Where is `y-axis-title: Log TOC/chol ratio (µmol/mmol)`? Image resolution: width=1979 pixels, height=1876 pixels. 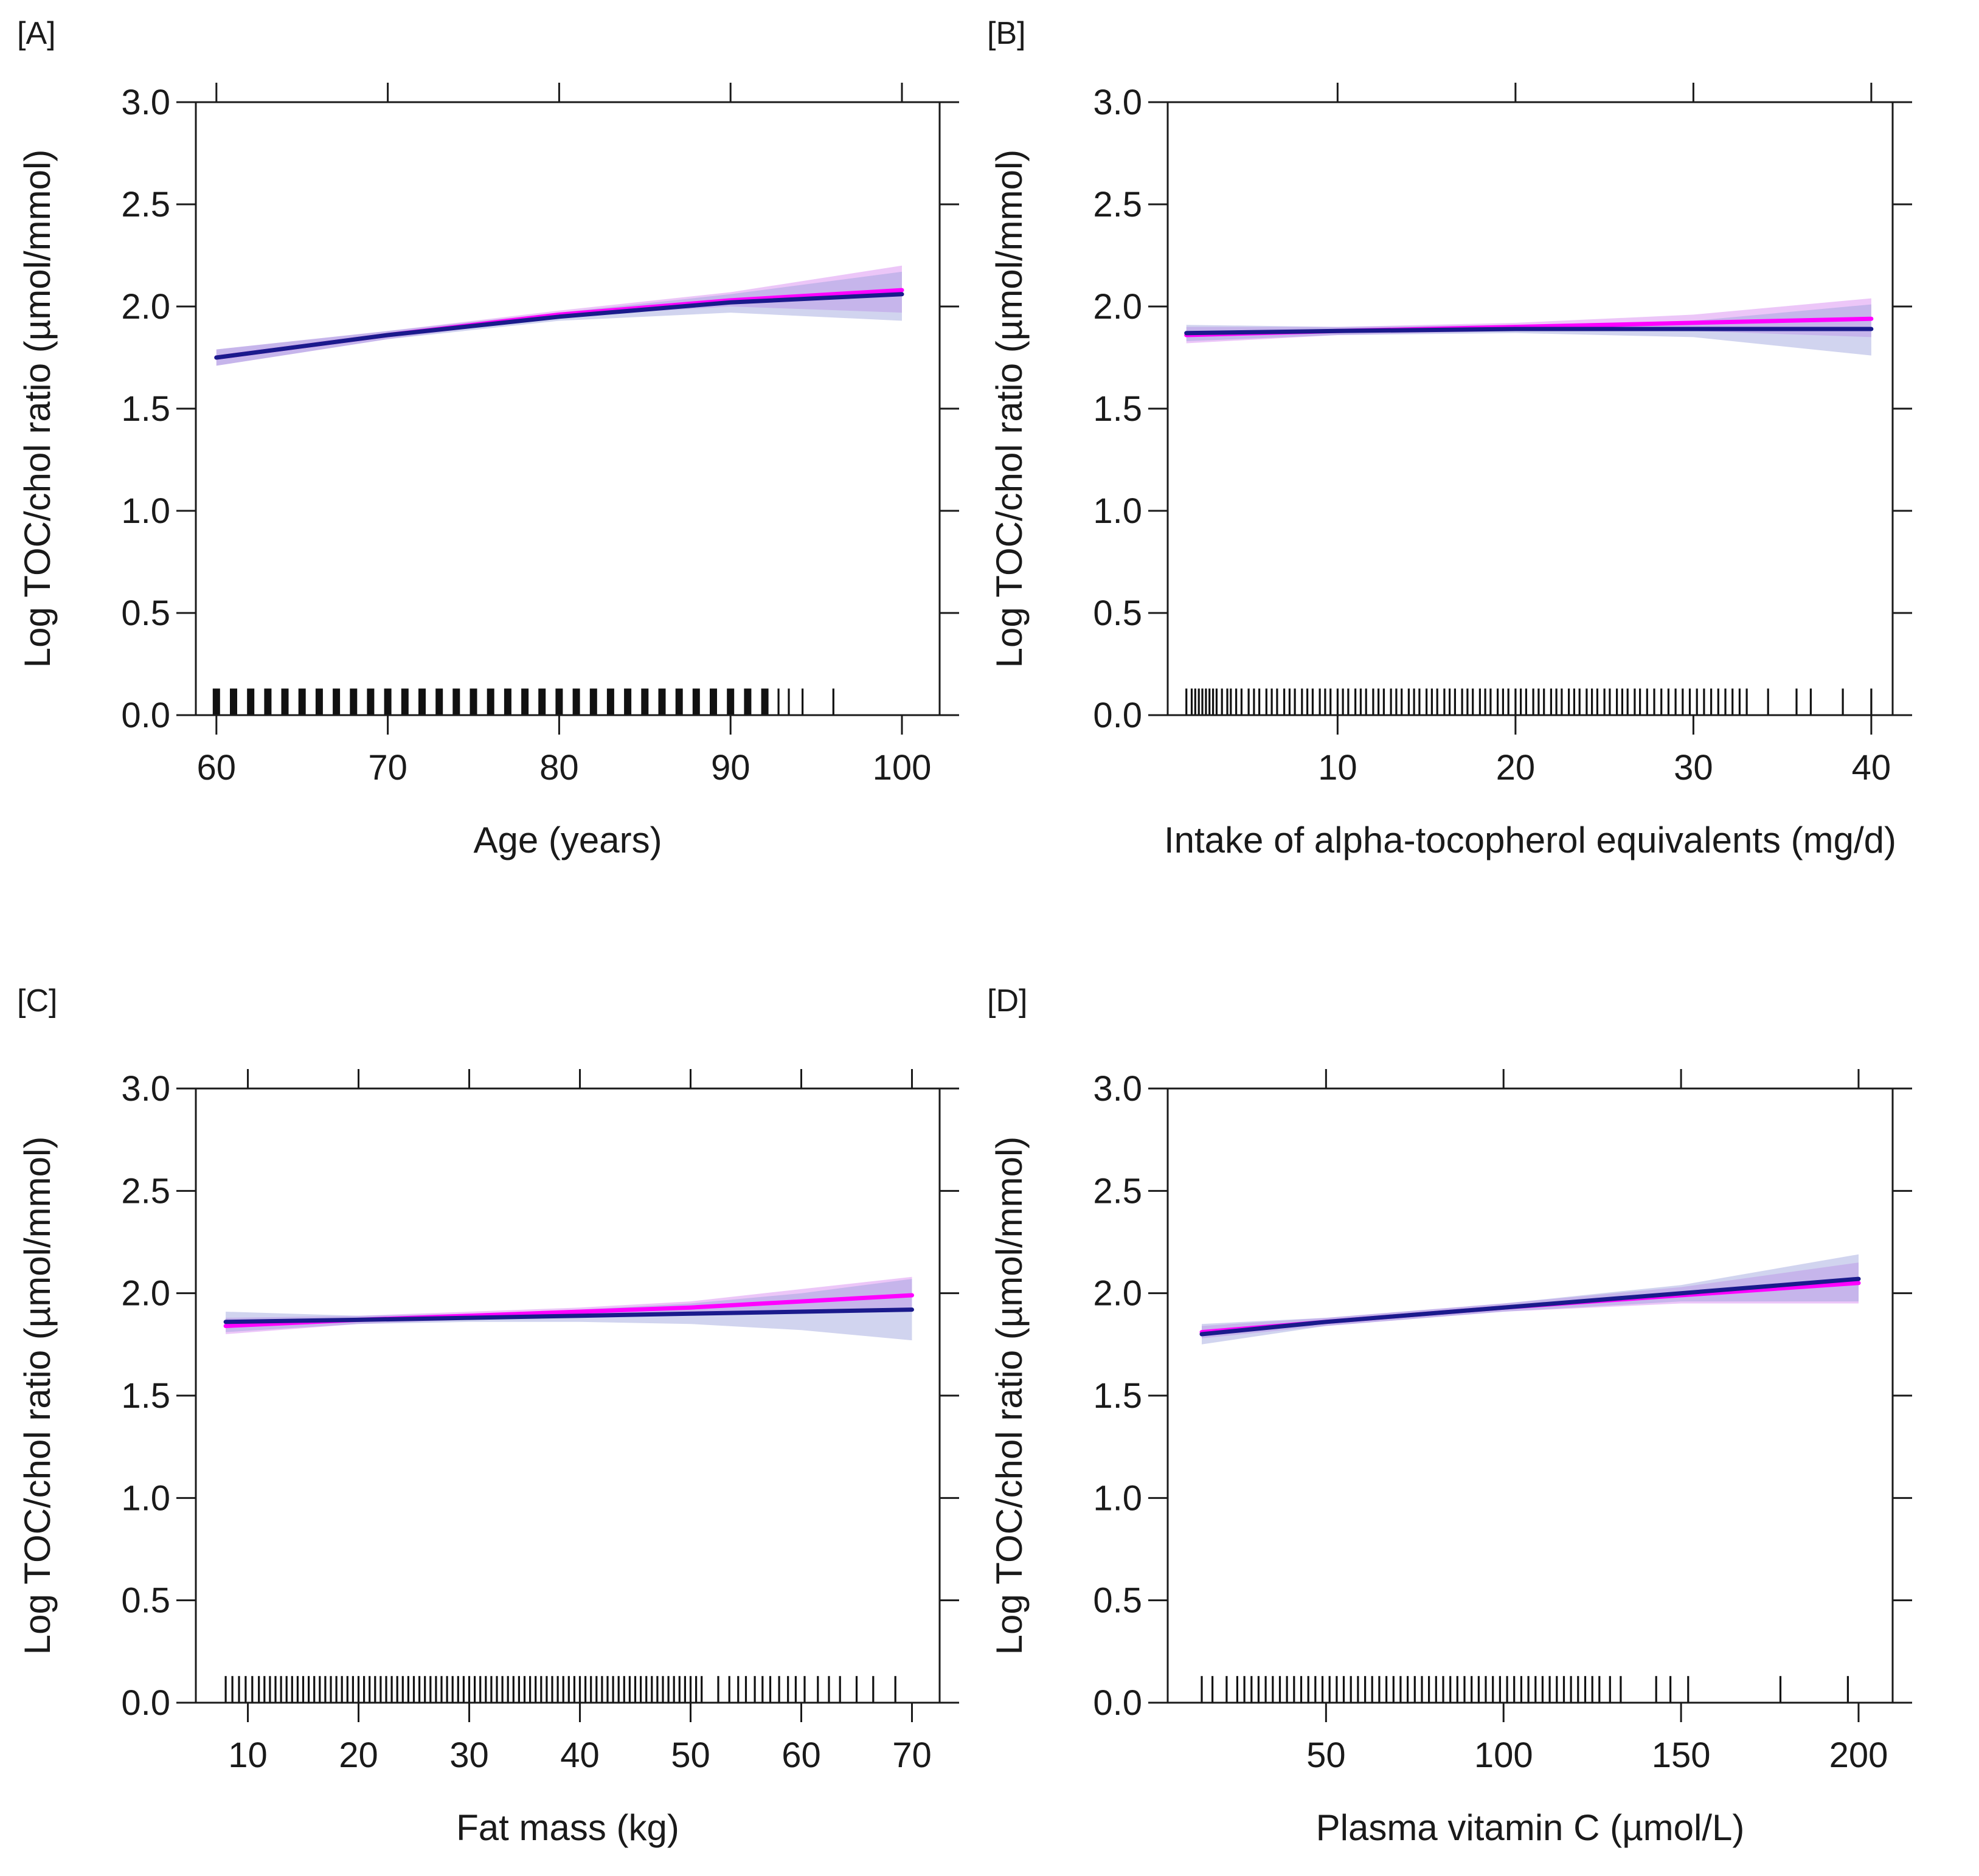 y-axis-title: Log TOC/chol ratio (µmol/mmol) is located at coordinates (37, 409).